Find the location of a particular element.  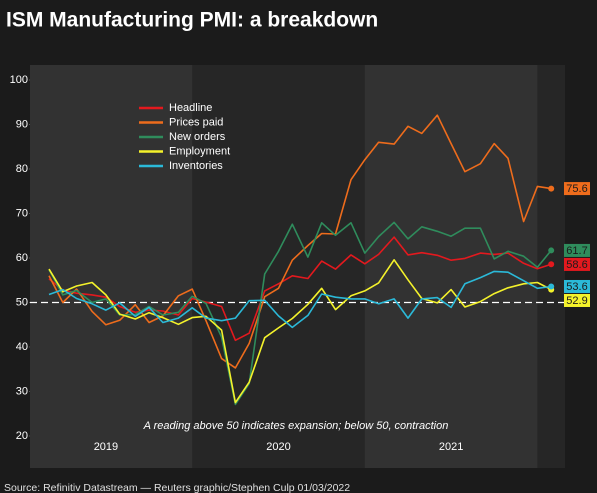

chart-title: ISM Manufacturing PMI: a breakdown is located at coordinates (192, 20).